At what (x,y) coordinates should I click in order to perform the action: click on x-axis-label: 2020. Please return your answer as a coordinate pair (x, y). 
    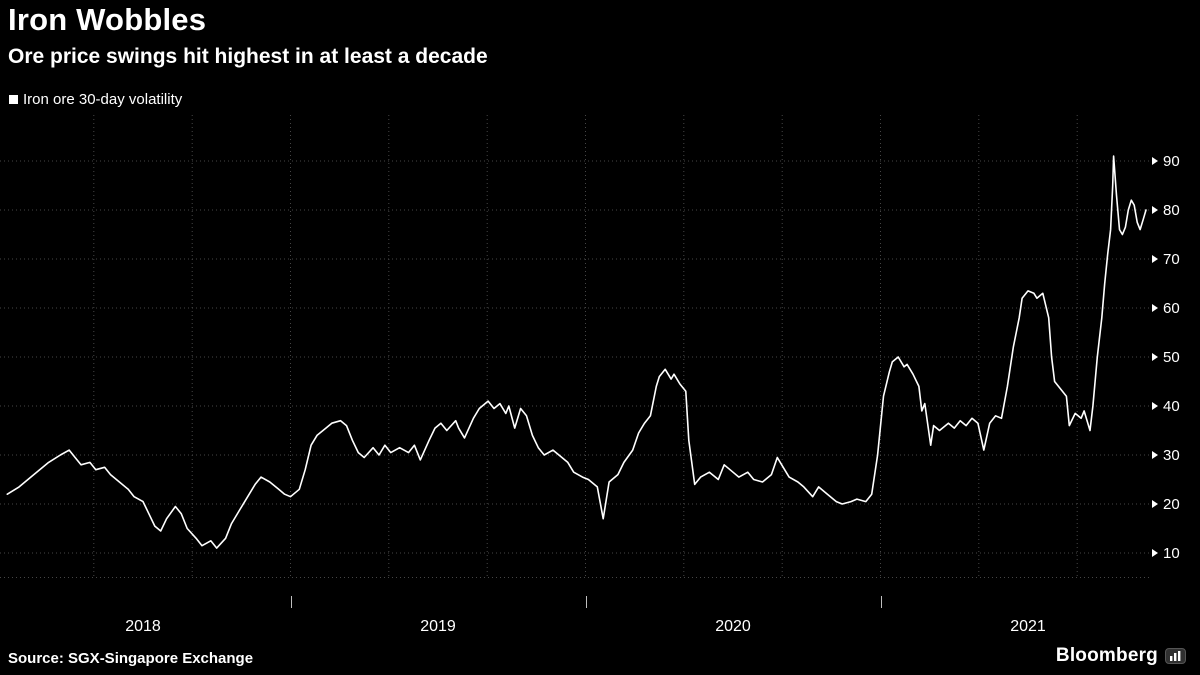
    Looking at the image, I should click on (733, 626).